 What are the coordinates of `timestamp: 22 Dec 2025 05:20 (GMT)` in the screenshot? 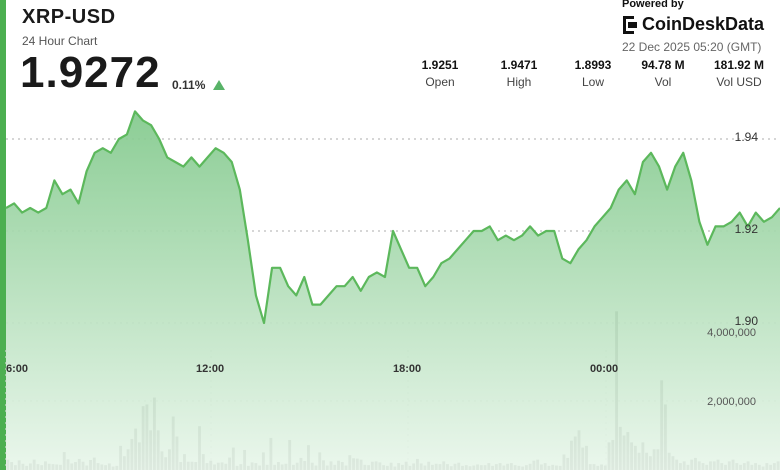 It's located at (692, 47).